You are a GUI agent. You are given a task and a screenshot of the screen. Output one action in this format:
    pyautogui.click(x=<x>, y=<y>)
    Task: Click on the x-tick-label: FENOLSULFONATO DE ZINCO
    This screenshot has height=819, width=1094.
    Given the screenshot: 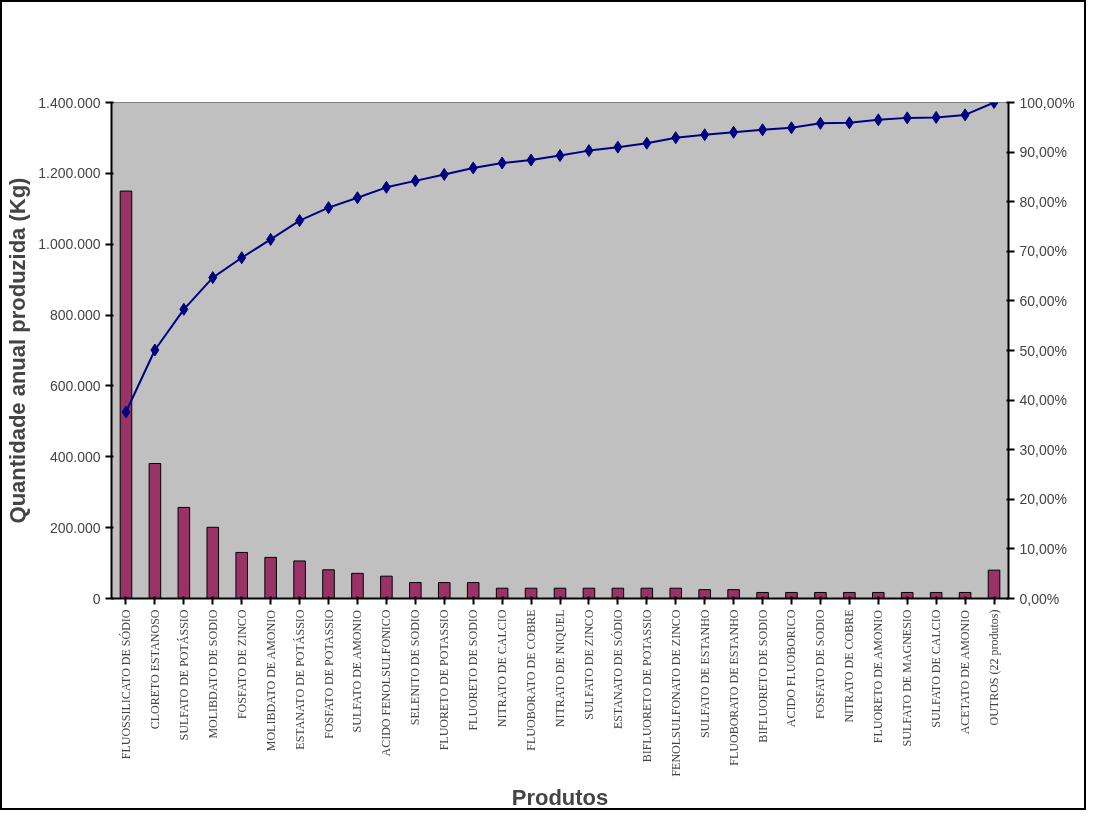 What is the action you would take?
    pyautogui.click(x=675, y=693)
    